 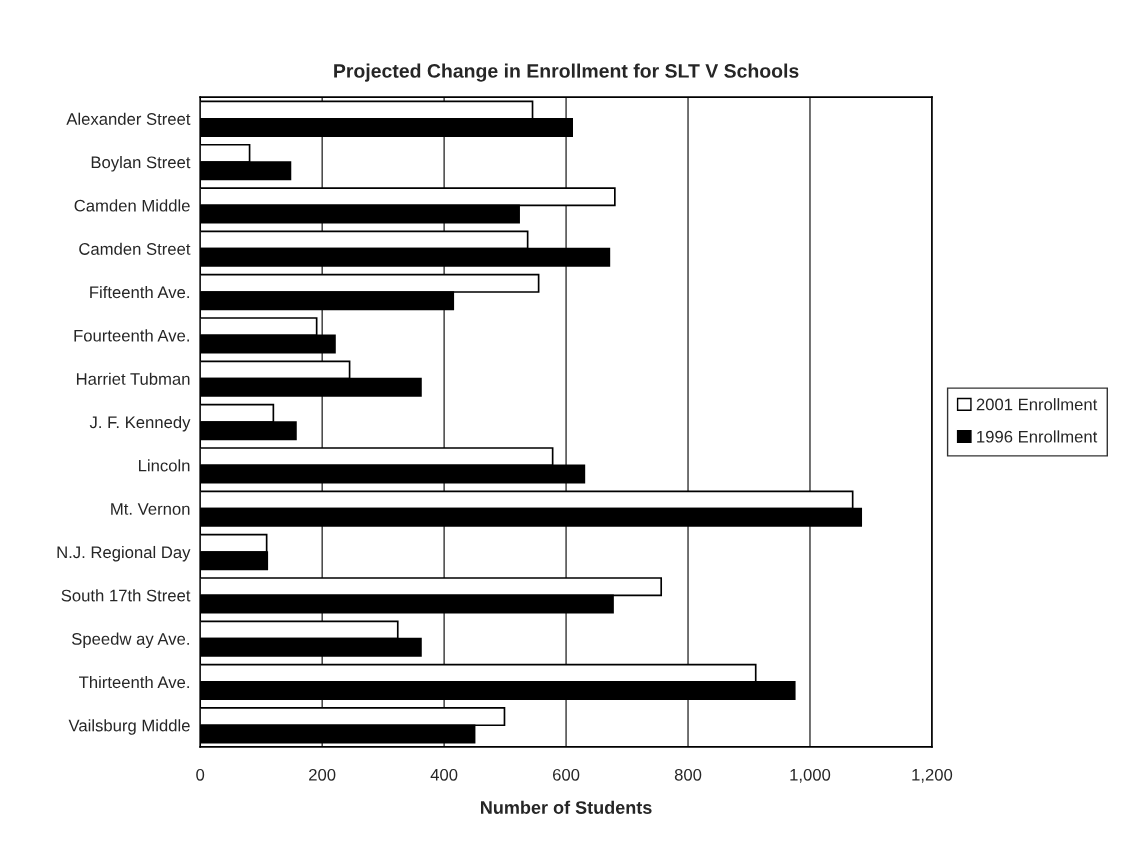 I want to click on y-tick-label: Camden Middle, so click(x=132, y=205).